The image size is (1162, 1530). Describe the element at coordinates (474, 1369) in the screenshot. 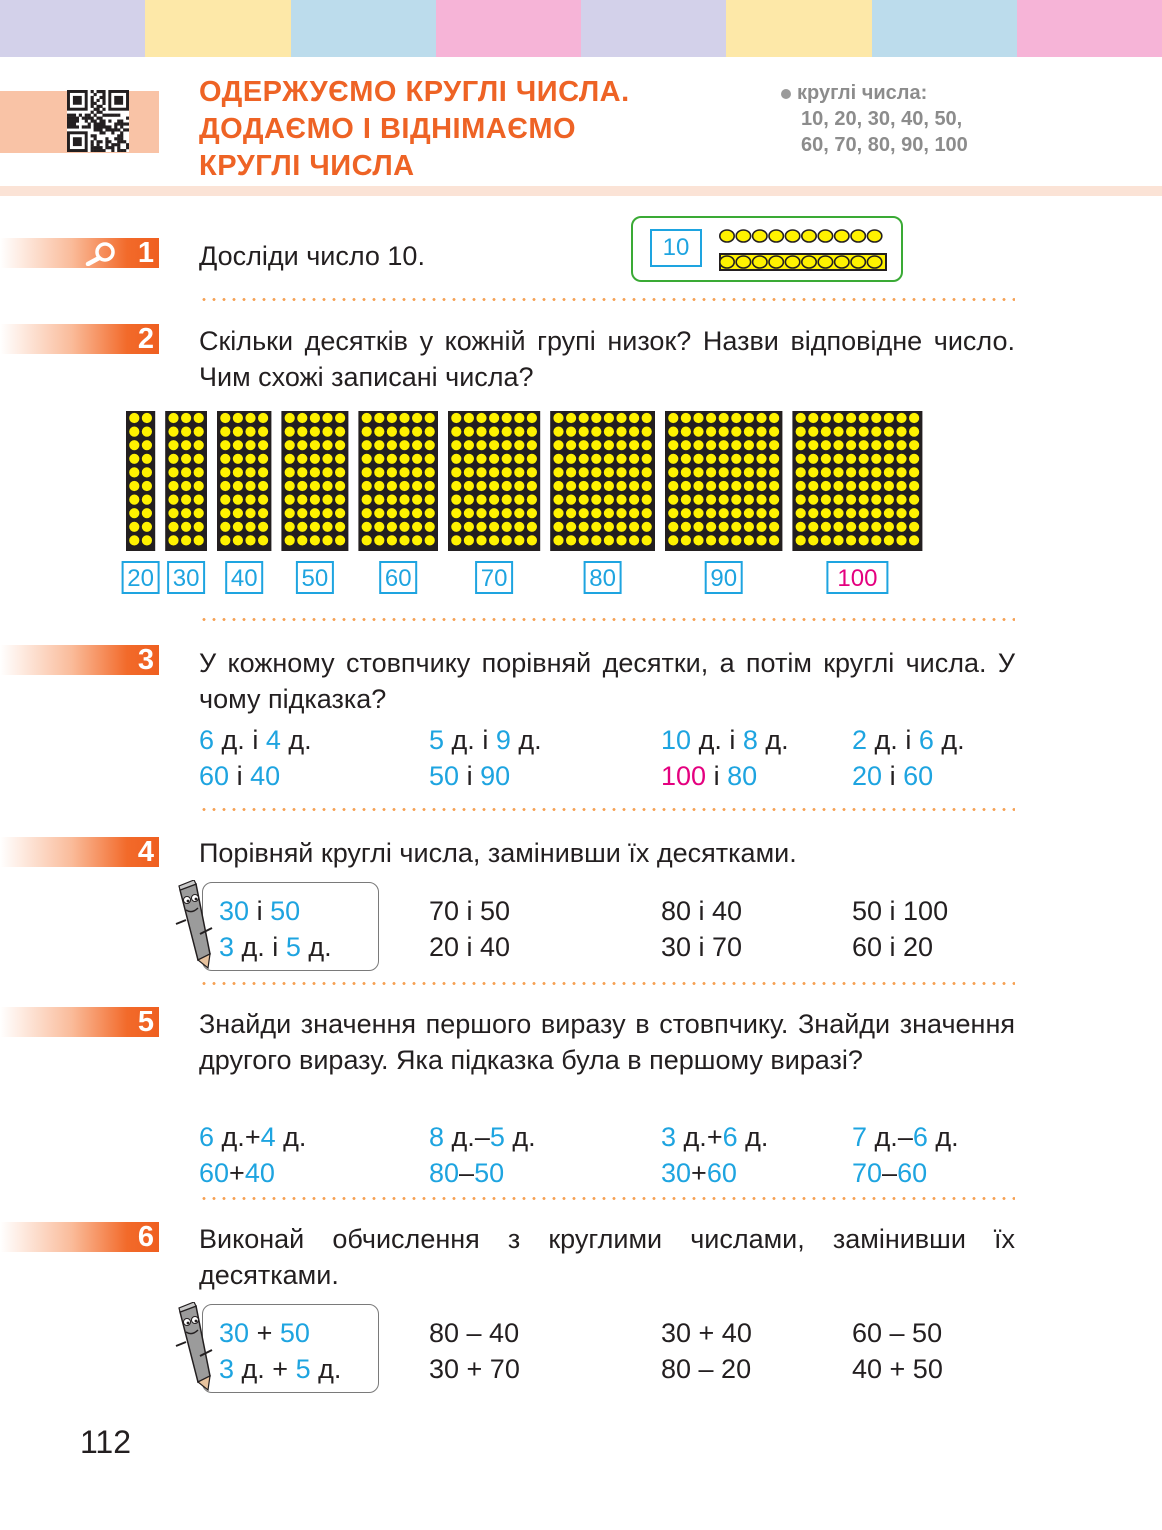

I see `exercise-item: 30 + 70` at that location.